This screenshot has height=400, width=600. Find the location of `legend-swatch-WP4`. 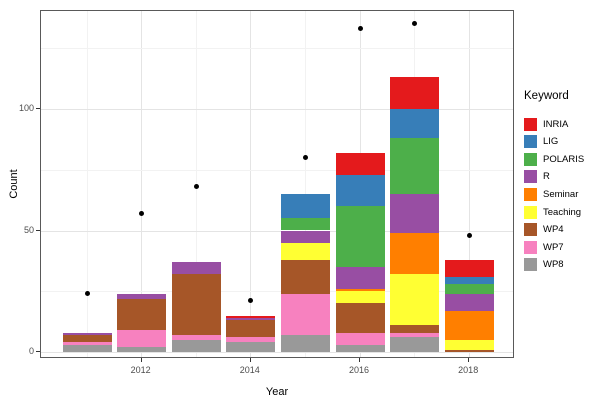

legend-swatch-WP4 is located at coordinates (530, 230).